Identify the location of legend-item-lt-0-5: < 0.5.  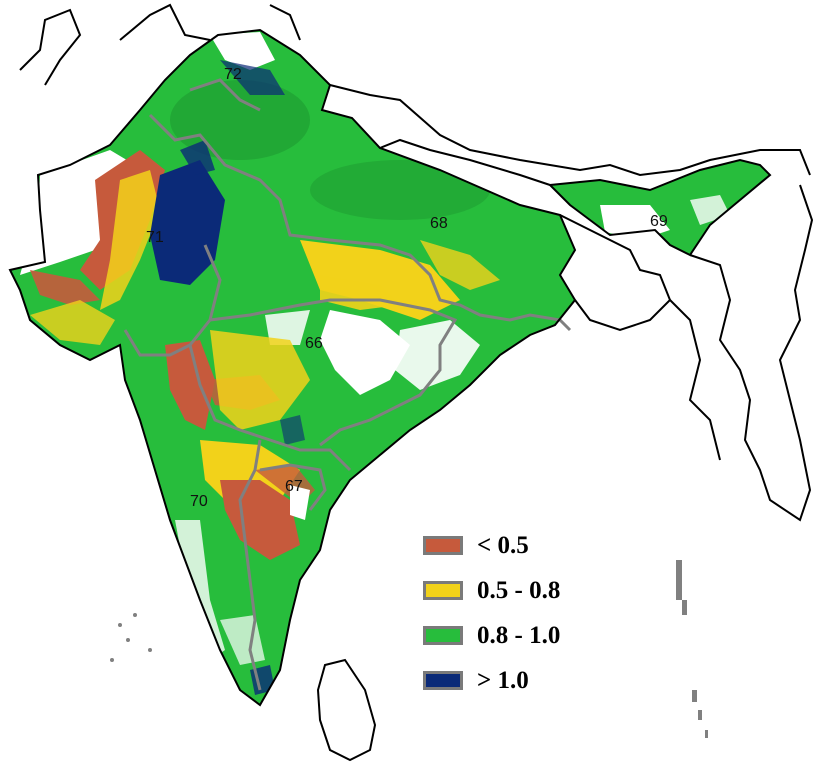
(491, 545).